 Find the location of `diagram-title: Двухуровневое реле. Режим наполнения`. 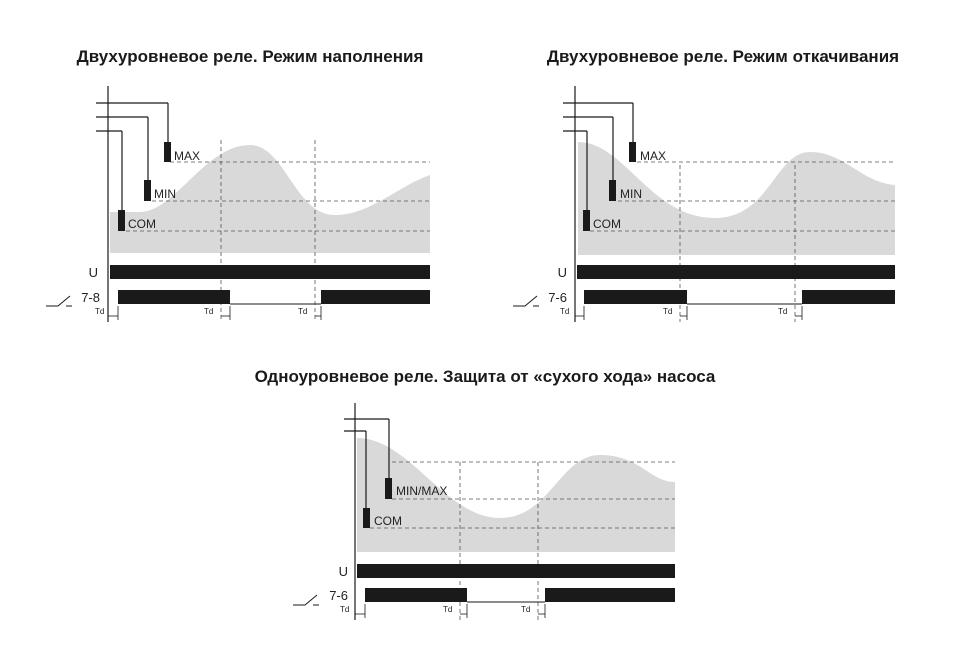

diagram-title: Двухуровневое реле. Режим наполнения is located at coordinates (250, 56).